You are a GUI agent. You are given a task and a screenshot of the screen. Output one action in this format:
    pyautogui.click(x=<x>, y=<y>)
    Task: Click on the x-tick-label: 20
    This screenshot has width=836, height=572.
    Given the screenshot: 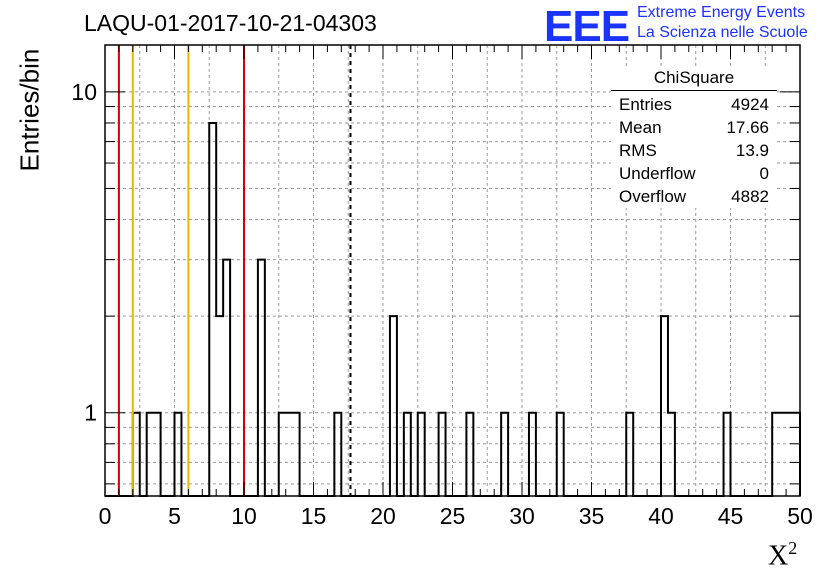 What is the action you would take?
    pyautogui.click(x=383, y=516)
    